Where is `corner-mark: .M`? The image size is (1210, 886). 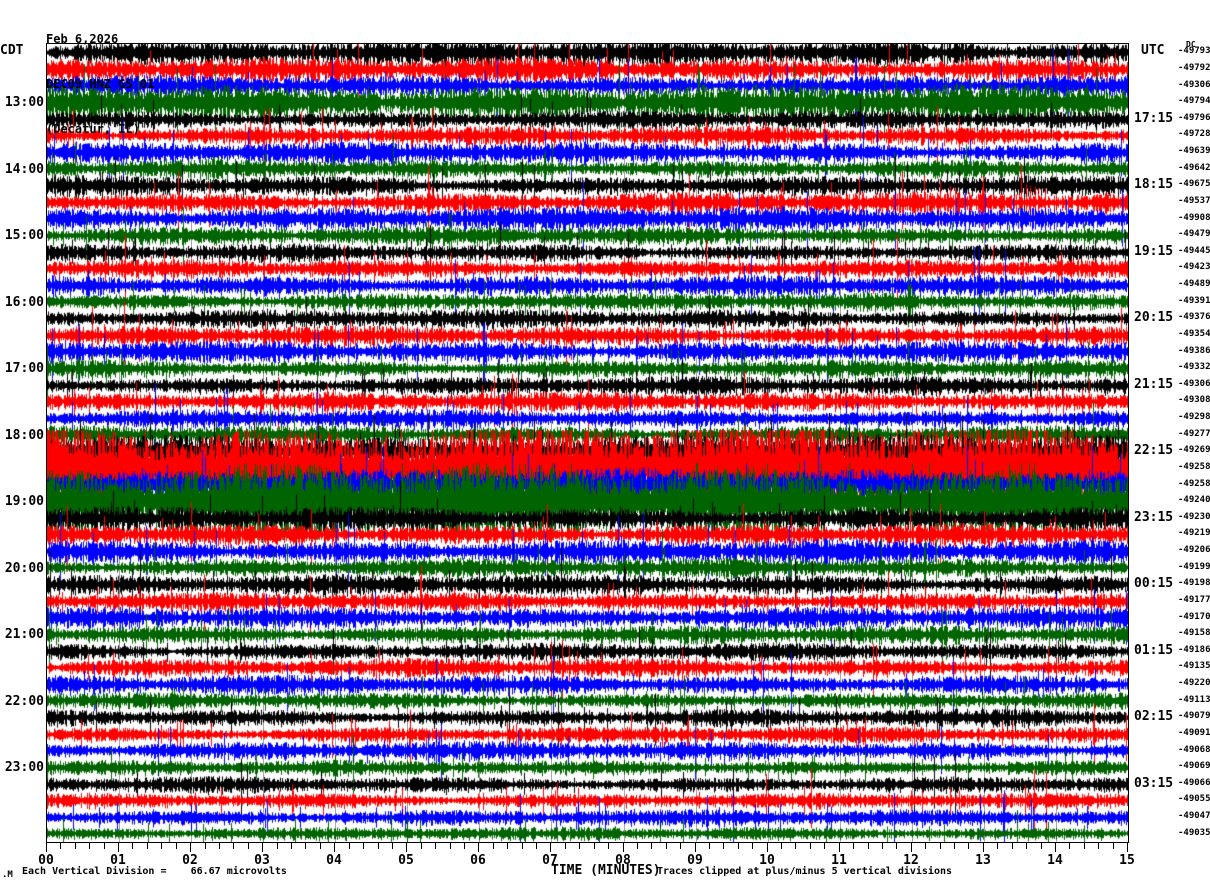
corner-mark: .M is located at coordinates (7, 875).